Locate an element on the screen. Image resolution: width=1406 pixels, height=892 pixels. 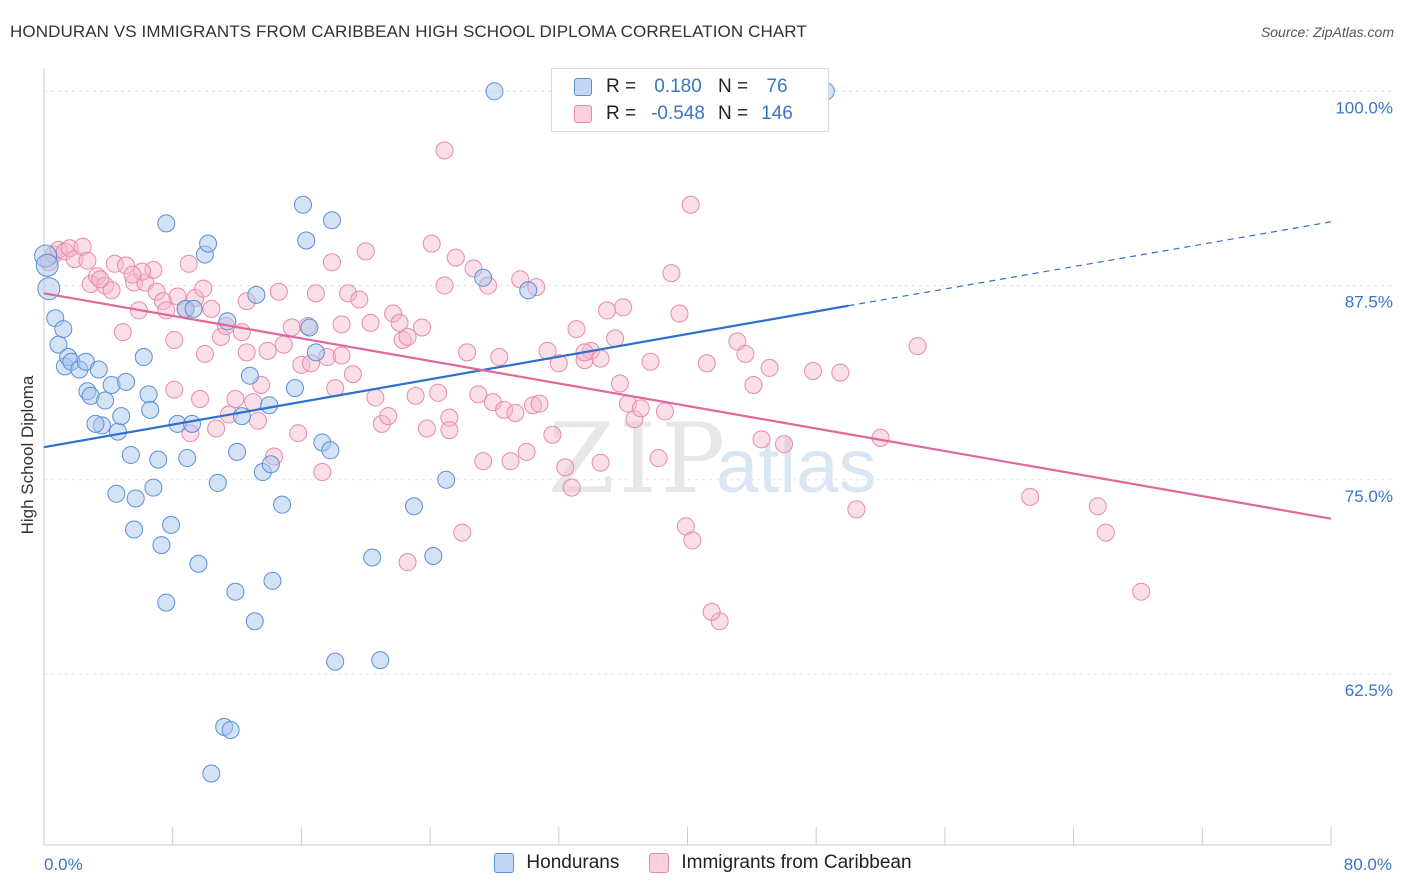
legend-r-value: -0.548 is located at coordinates (678, 113).